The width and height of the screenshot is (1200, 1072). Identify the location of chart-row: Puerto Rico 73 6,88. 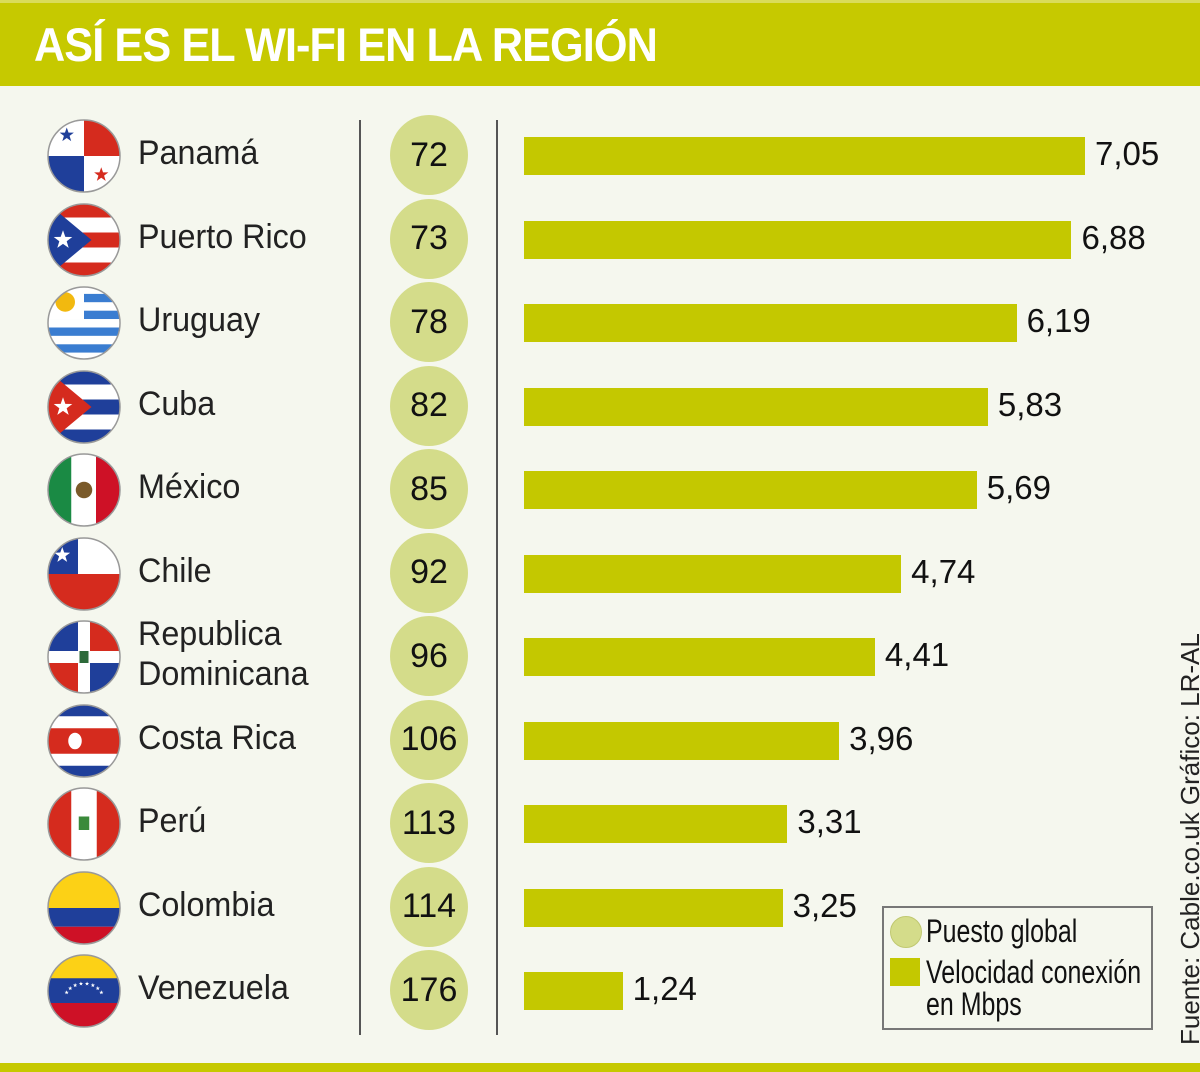
(600, 239).